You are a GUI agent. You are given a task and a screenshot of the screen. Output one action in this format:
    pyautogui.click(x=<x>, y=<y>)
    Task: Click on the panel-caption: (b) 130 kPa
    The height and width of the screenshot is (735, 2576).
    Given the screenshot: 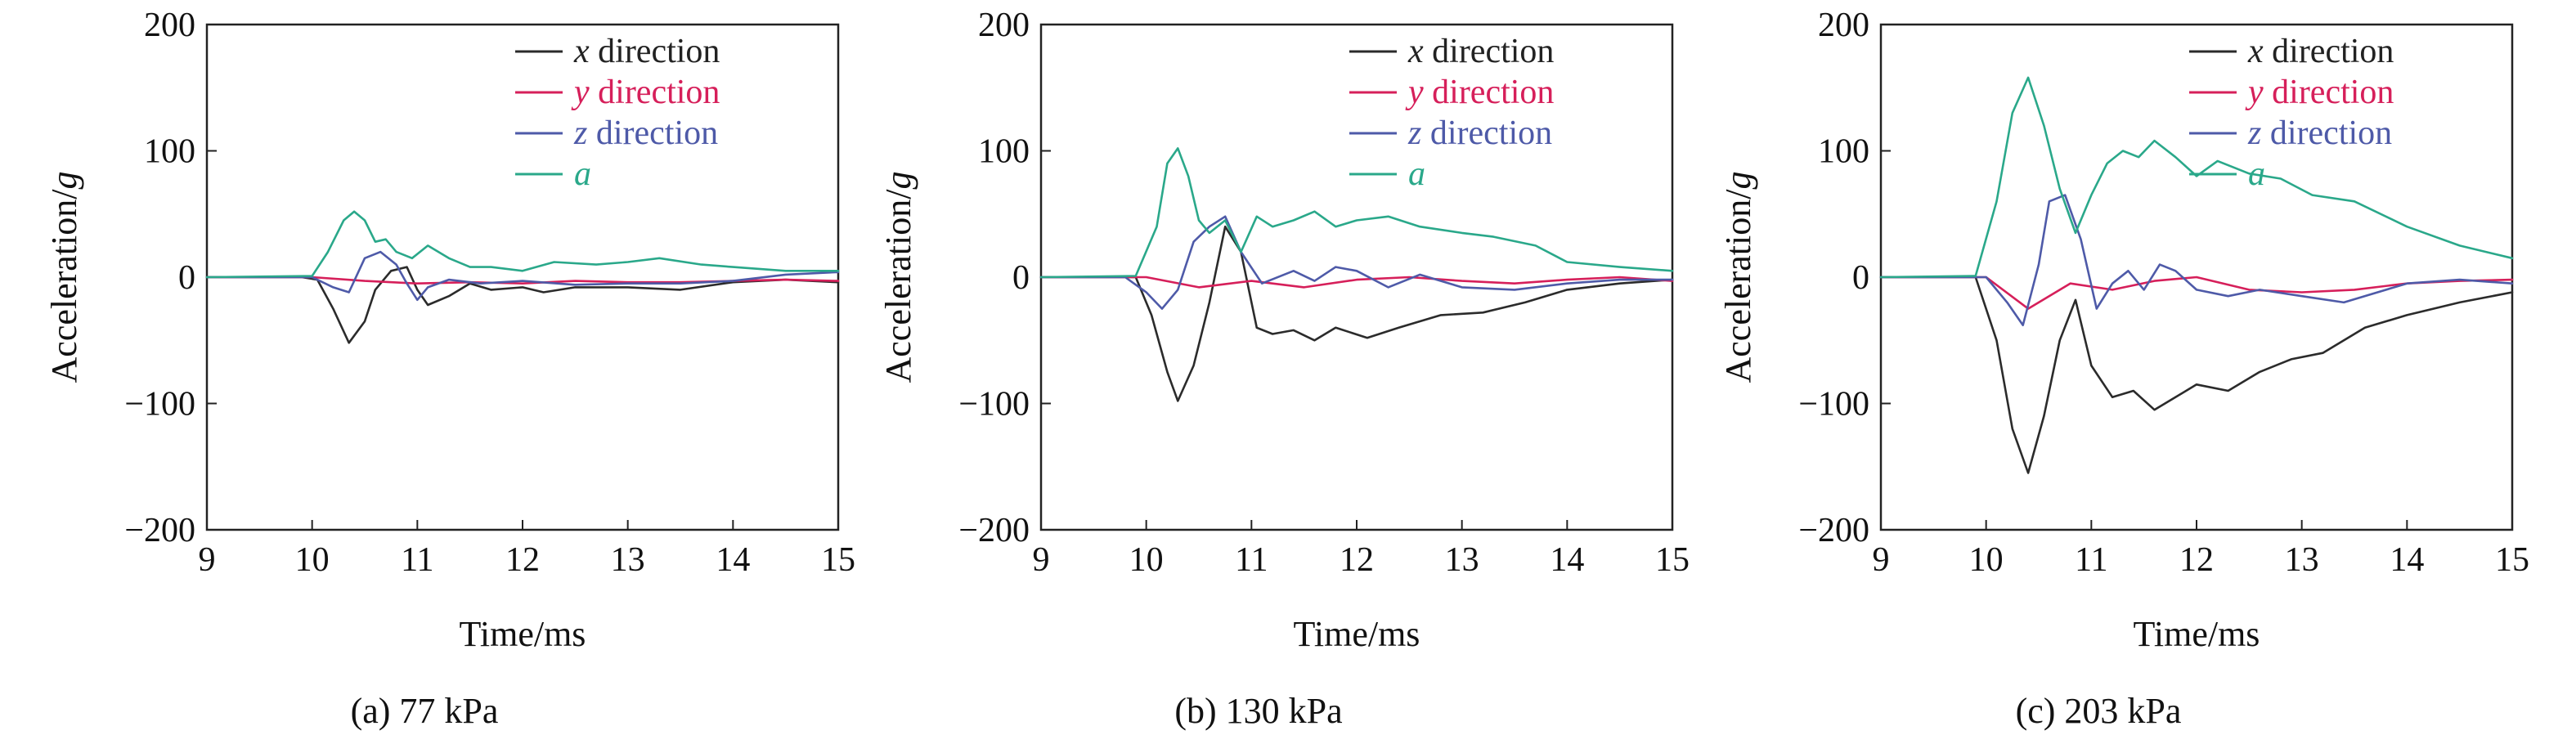 What is the action you would take?
    pyautogui.click(x=1258, y=711)
    